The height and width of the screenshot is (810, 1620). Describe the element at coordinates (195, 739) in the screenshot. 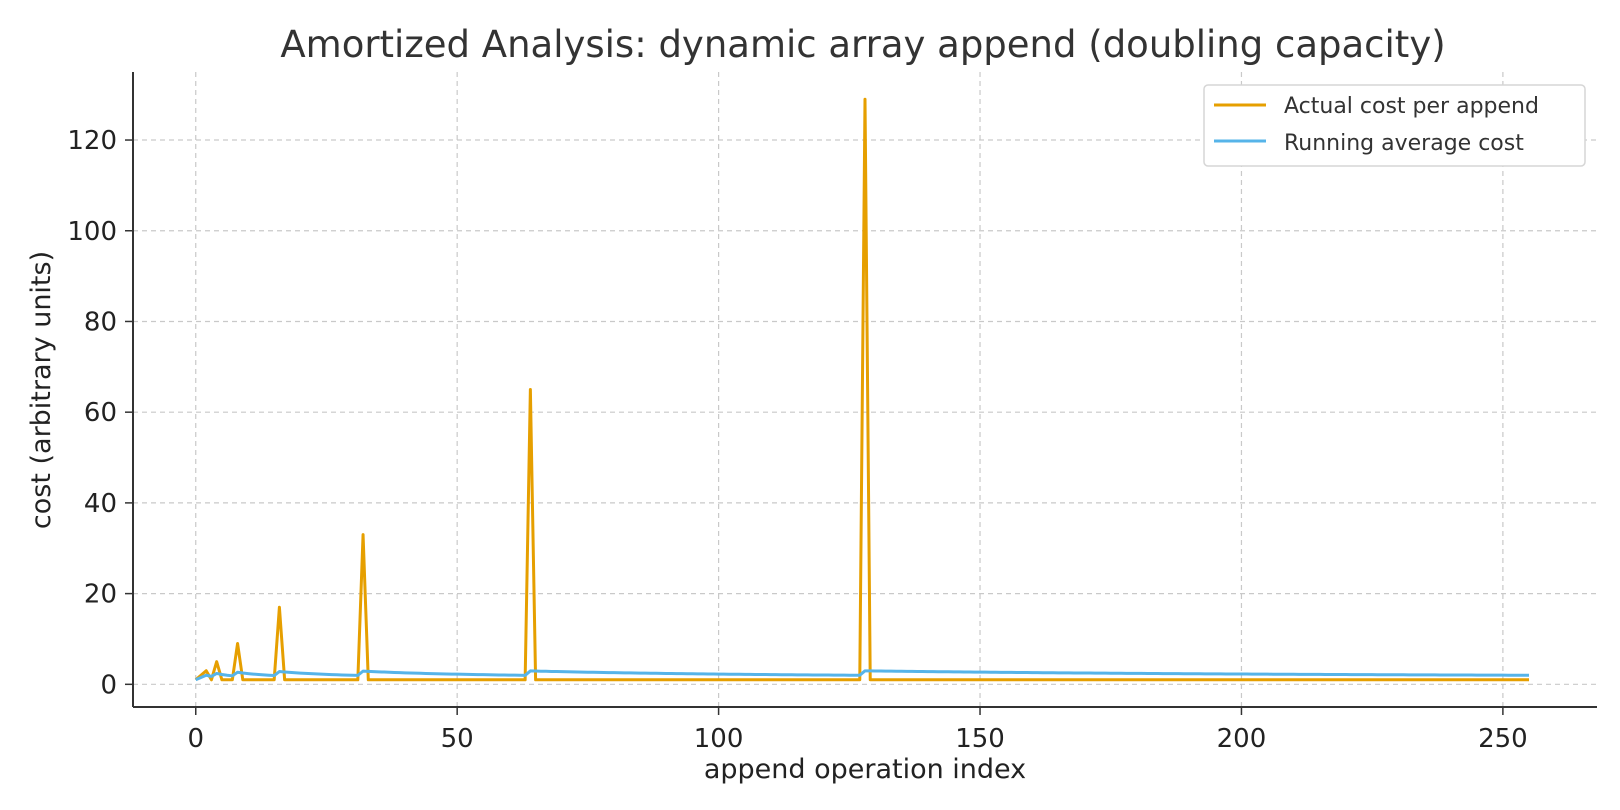

I see `x-tick-label: 0` at that location.